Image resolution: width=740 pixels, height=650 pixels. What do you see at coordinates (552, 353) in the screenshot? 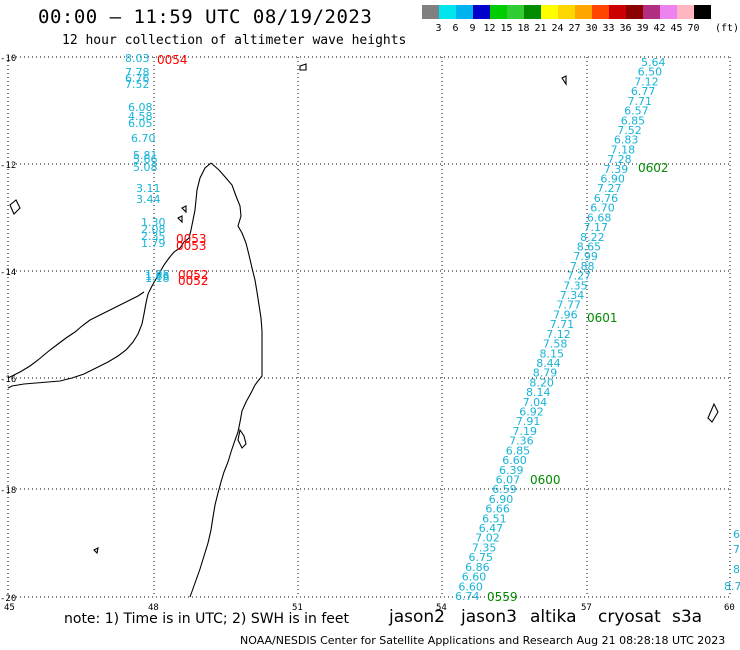
I see `swh-value: 8.15` at bounding box center [552, 353].